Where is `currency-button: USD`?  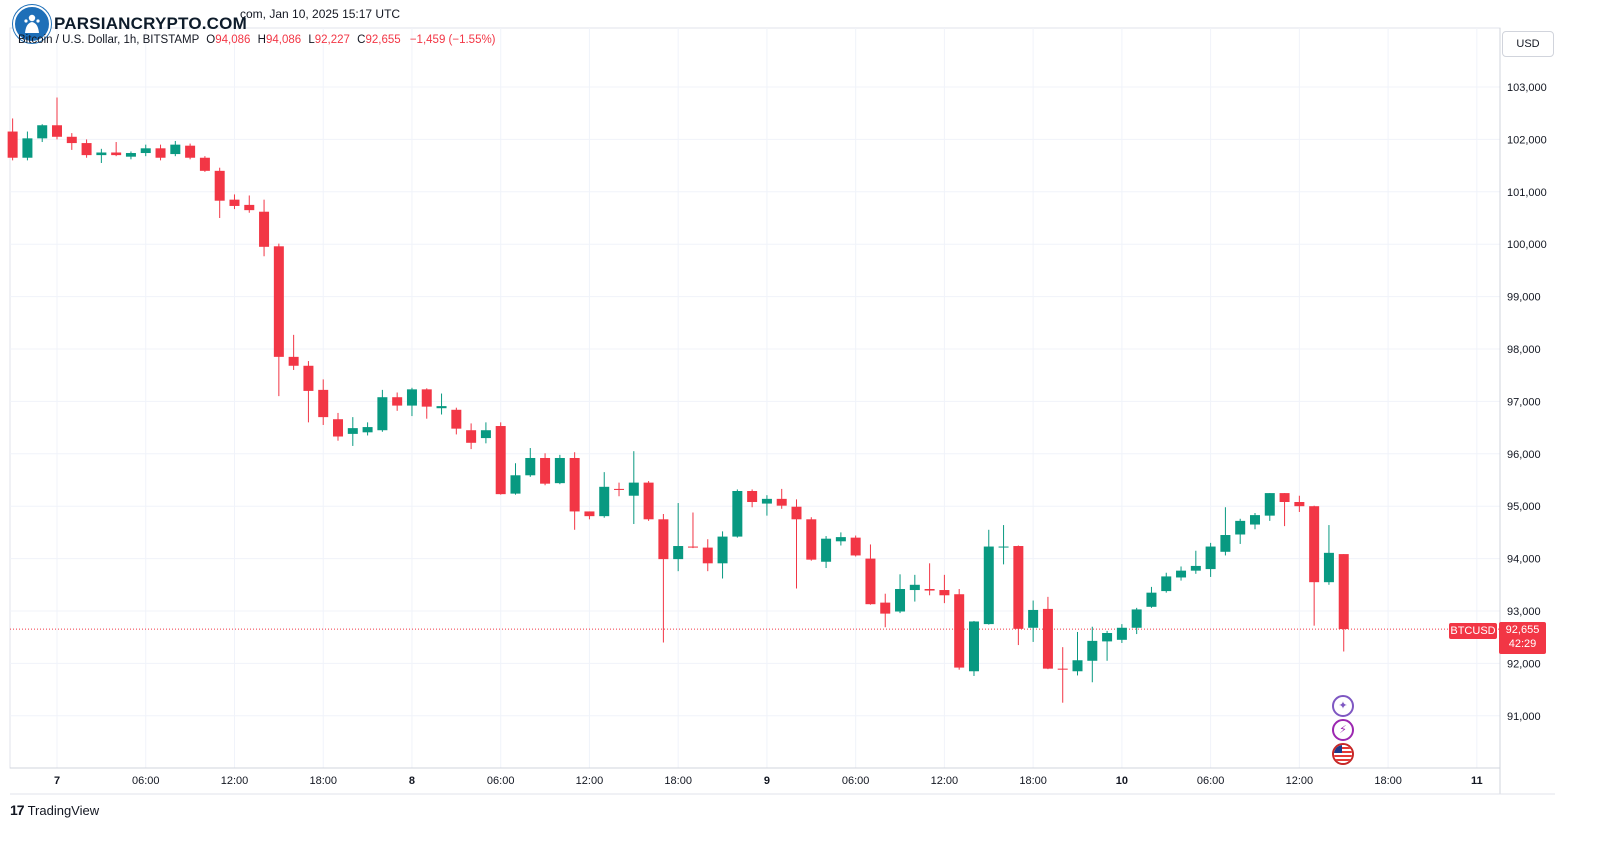
currency-button: USD is located at coordinates (1528, 44).